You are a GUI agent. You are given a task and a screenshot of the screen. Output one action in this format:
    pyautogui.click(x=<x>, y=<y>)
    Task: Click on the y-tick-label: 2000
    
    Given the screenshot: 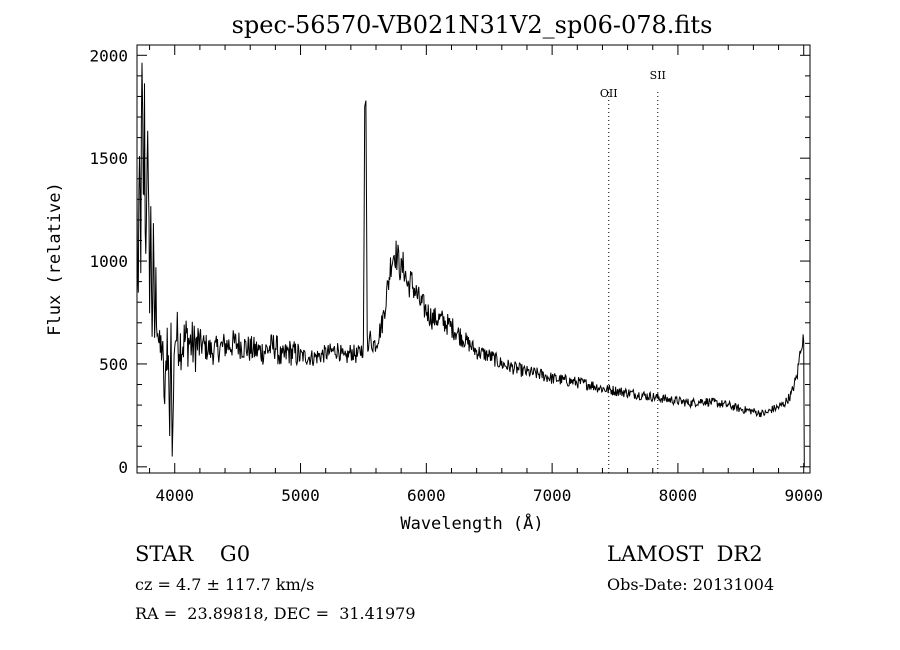 What is the action you would take?
    pyautogui.click(x=108, y=55)
    